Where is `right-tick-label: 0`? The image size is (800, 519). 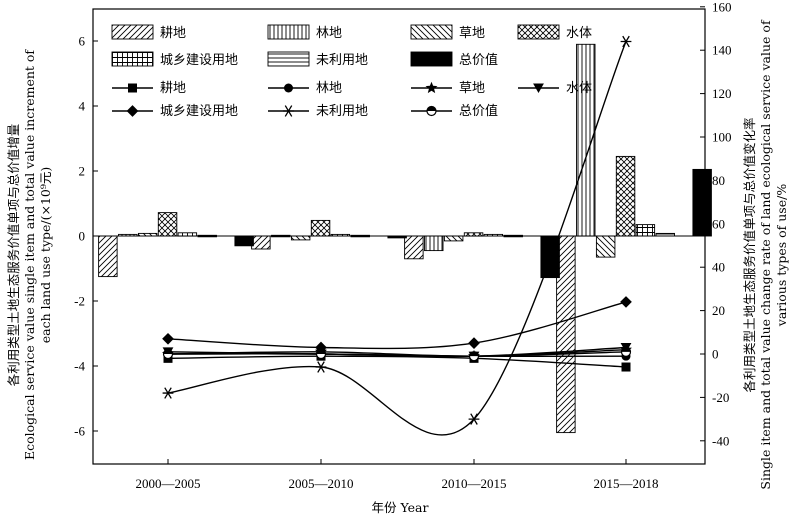 right-tick-label: 0 is located at coordinates (715, 354).